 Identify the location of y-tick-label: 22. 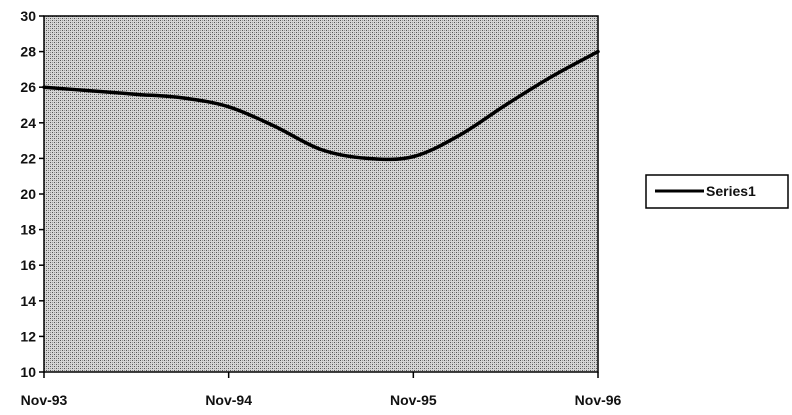
(28, 158).